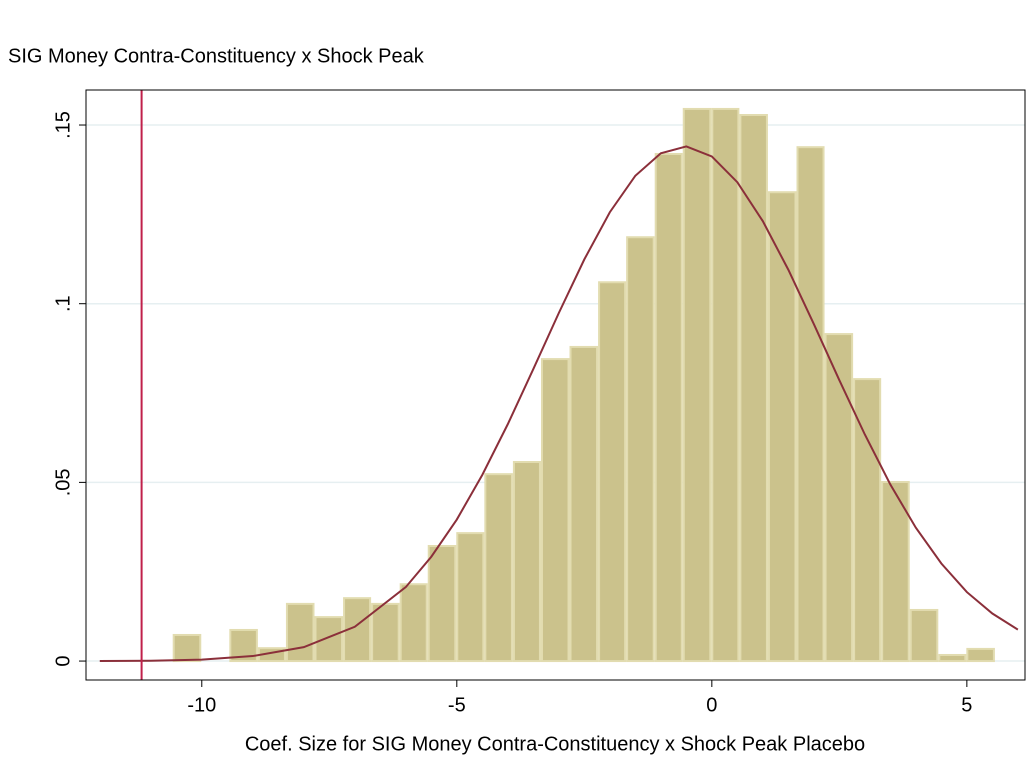 This screenshot has height=780, width=1028. Describe the element at coordinates (457, 705) in the screenshot. I see `x-tick-label: -5` at that location.